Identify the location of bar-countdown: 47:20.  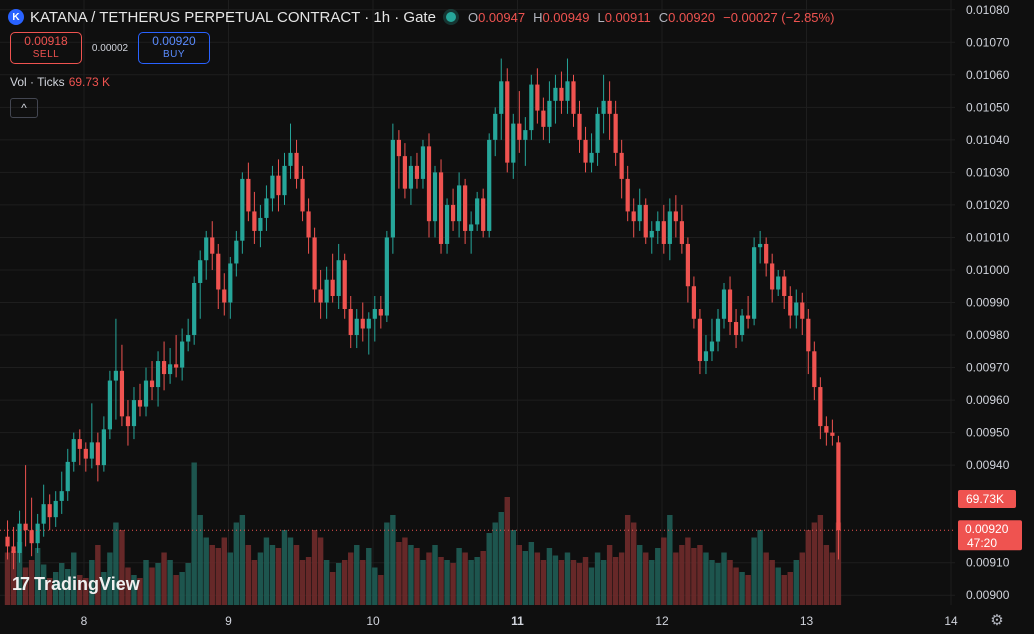
(982, 543).